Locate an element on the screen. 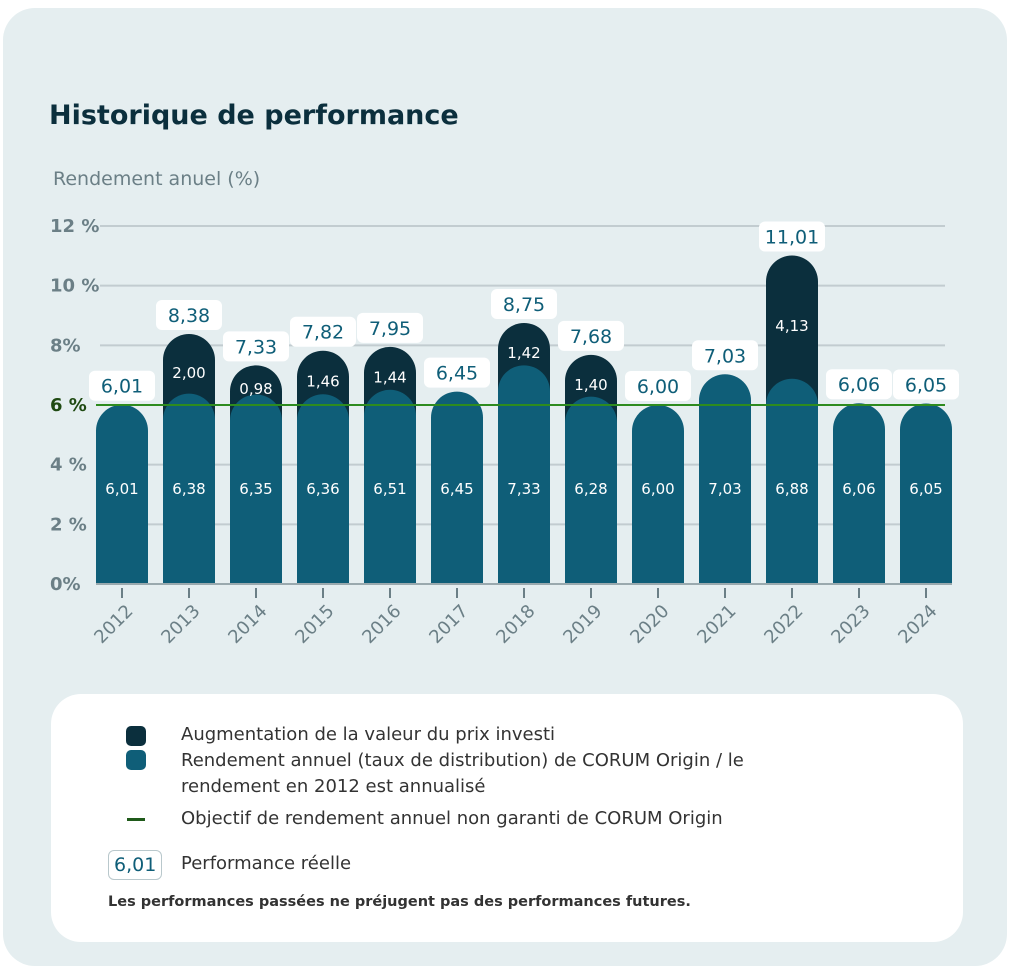 Image resolution: width=1011 pixels, height=971 pixels. total-label: 7,95 is located at coordinates (390, 329).